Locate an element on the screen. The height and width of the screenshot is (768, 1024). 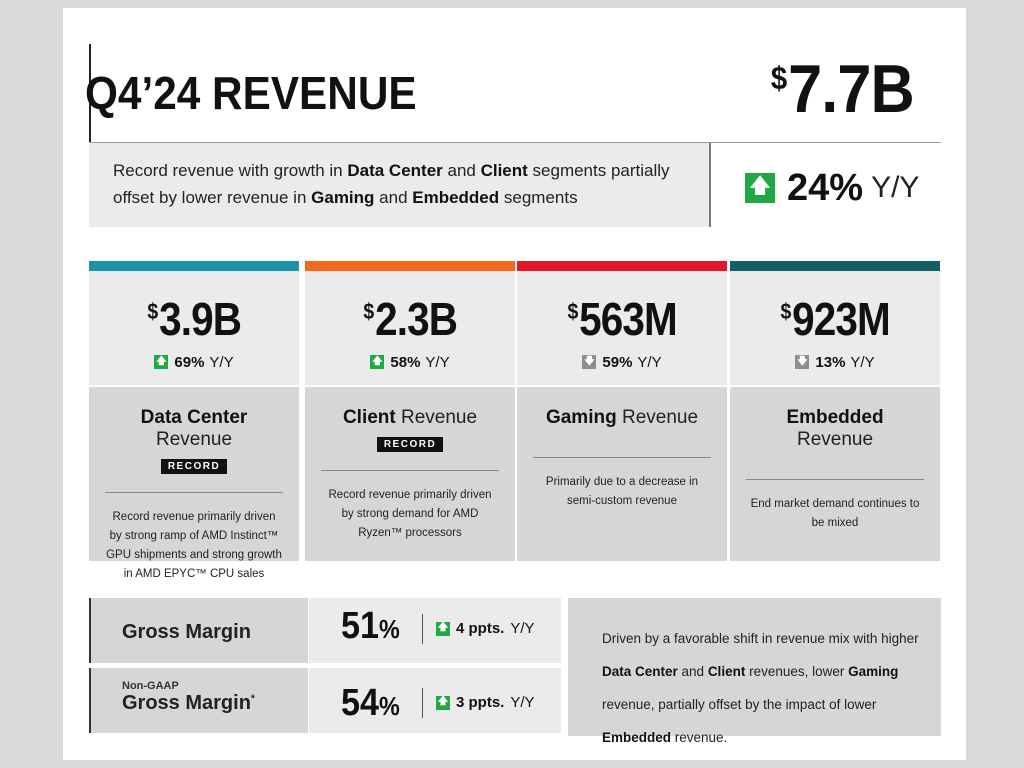
note-highlight: Data Center is located at coordinates (640, 671).